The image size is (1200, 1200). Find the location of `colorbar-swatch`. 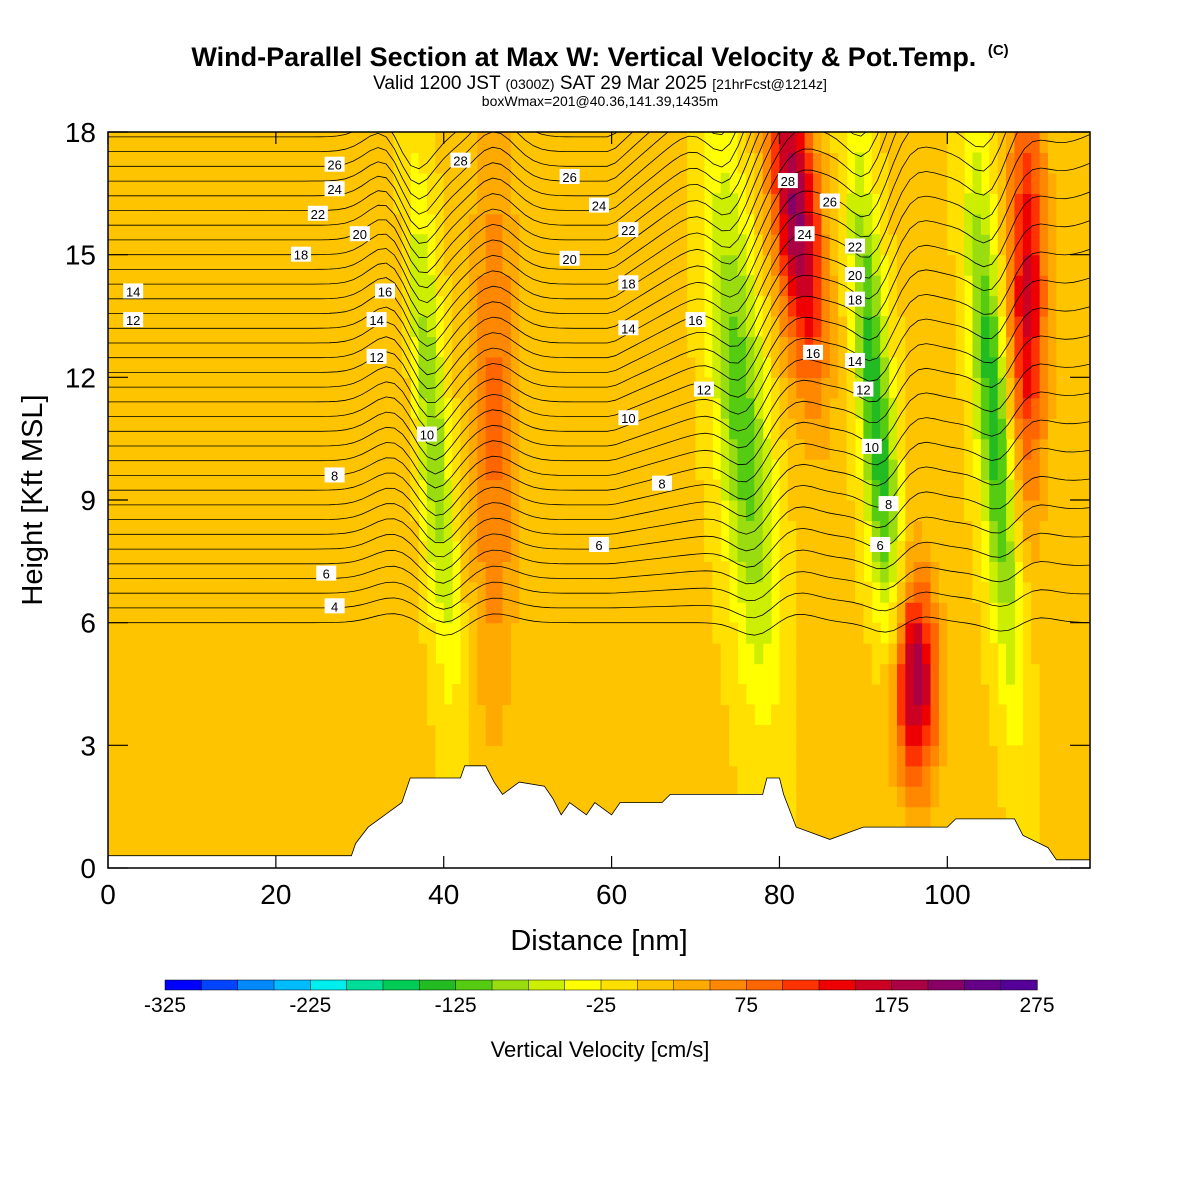

colorbar-swatch is located at coordinates (801, 985).